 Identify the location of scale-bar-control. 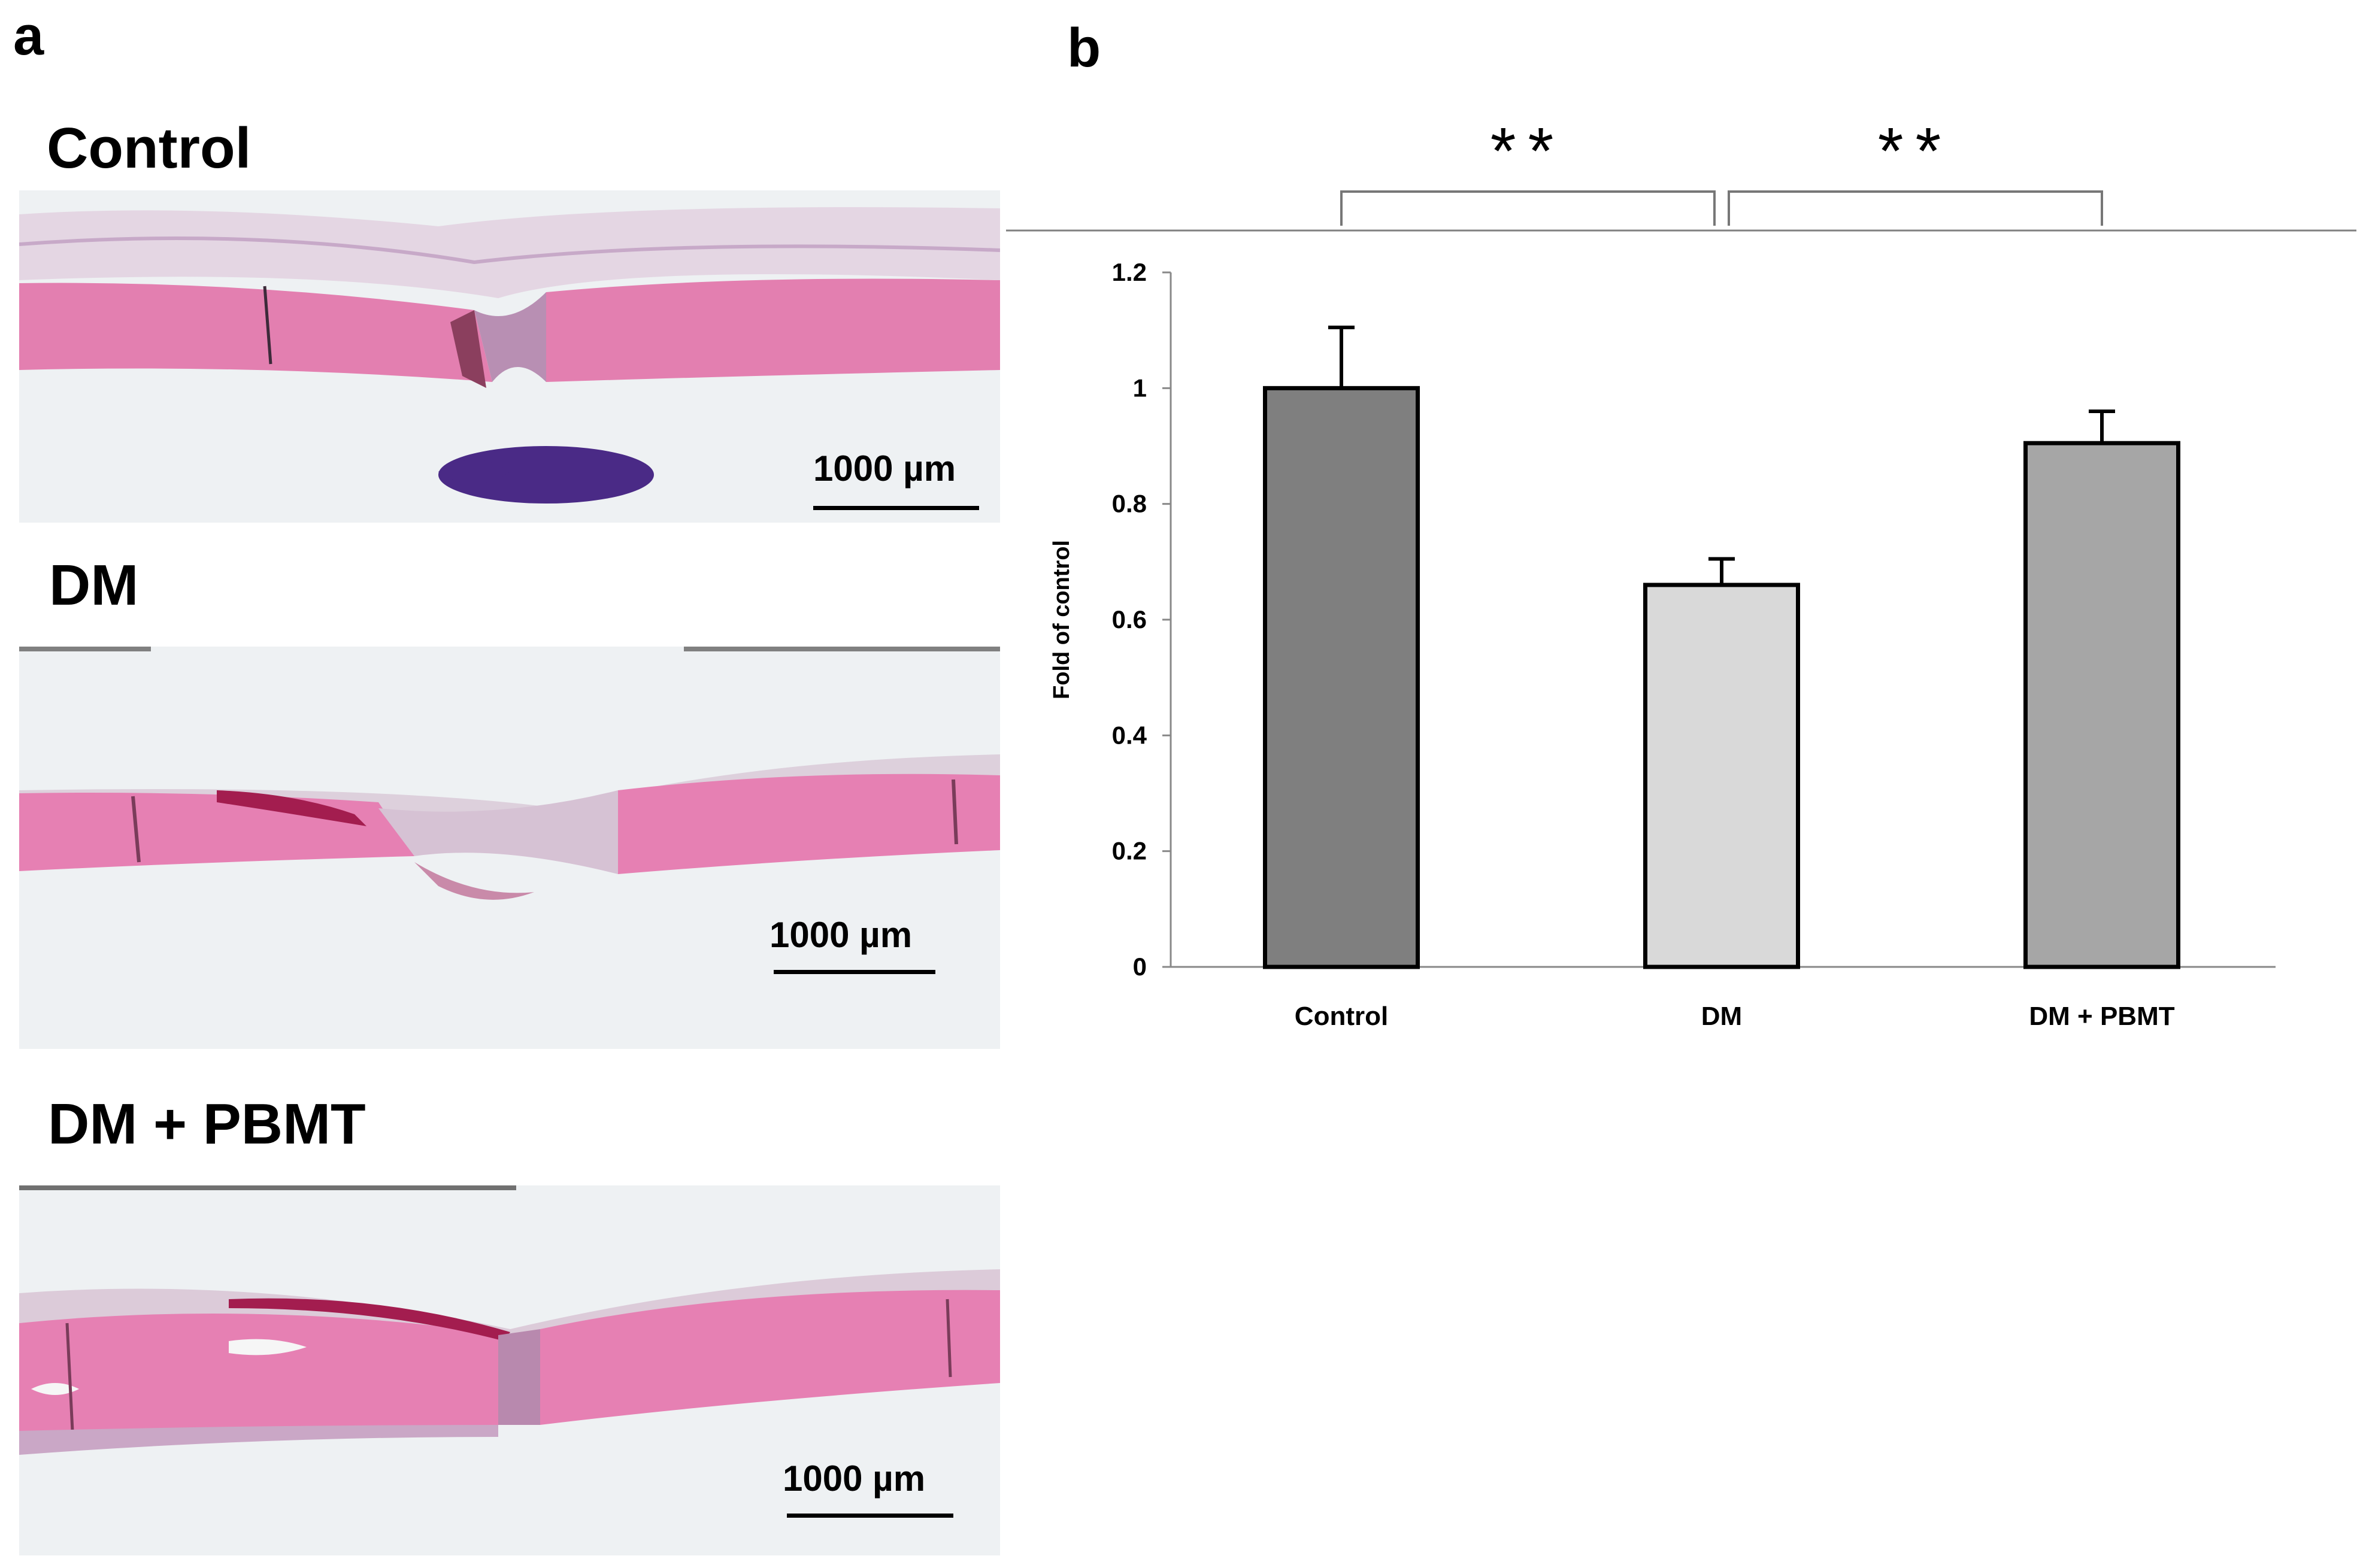
(896, 508).